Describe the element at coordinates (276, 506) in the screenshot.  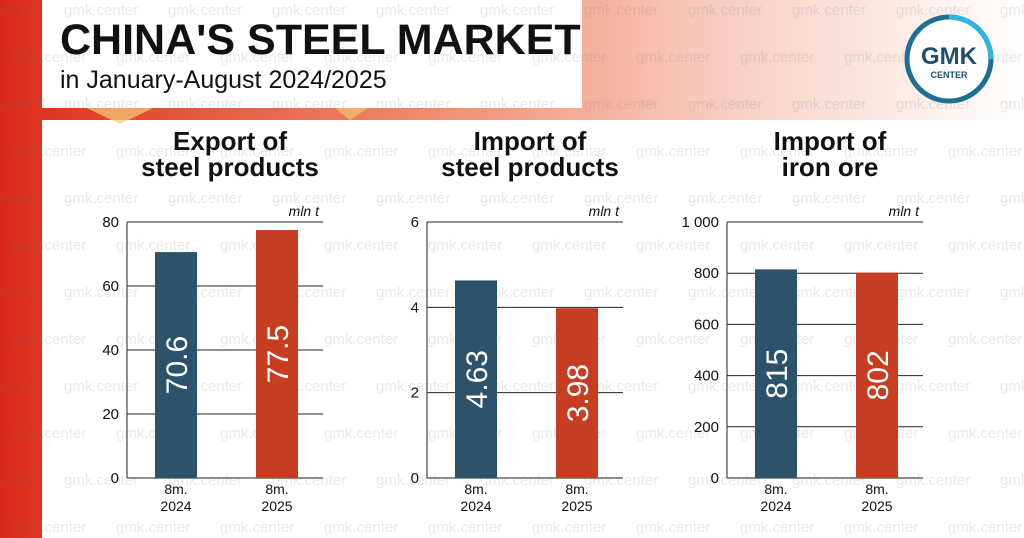
I see `x-tick-label: 2025` at that location.